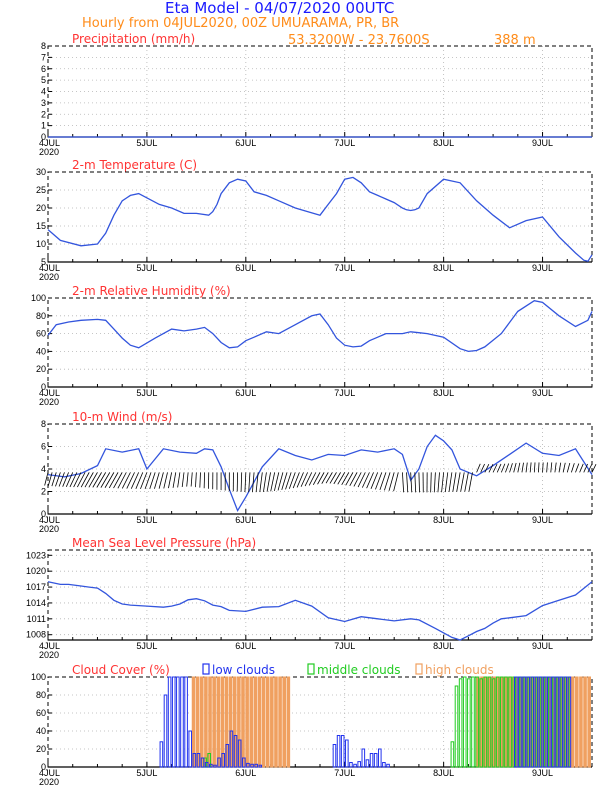 The height and width of the screenshot is (792, 612). What do you see at coordinates (43, 262) in the screenshot?
I see `temperature-ytick-label: 5` at bounding box center [43, 262].